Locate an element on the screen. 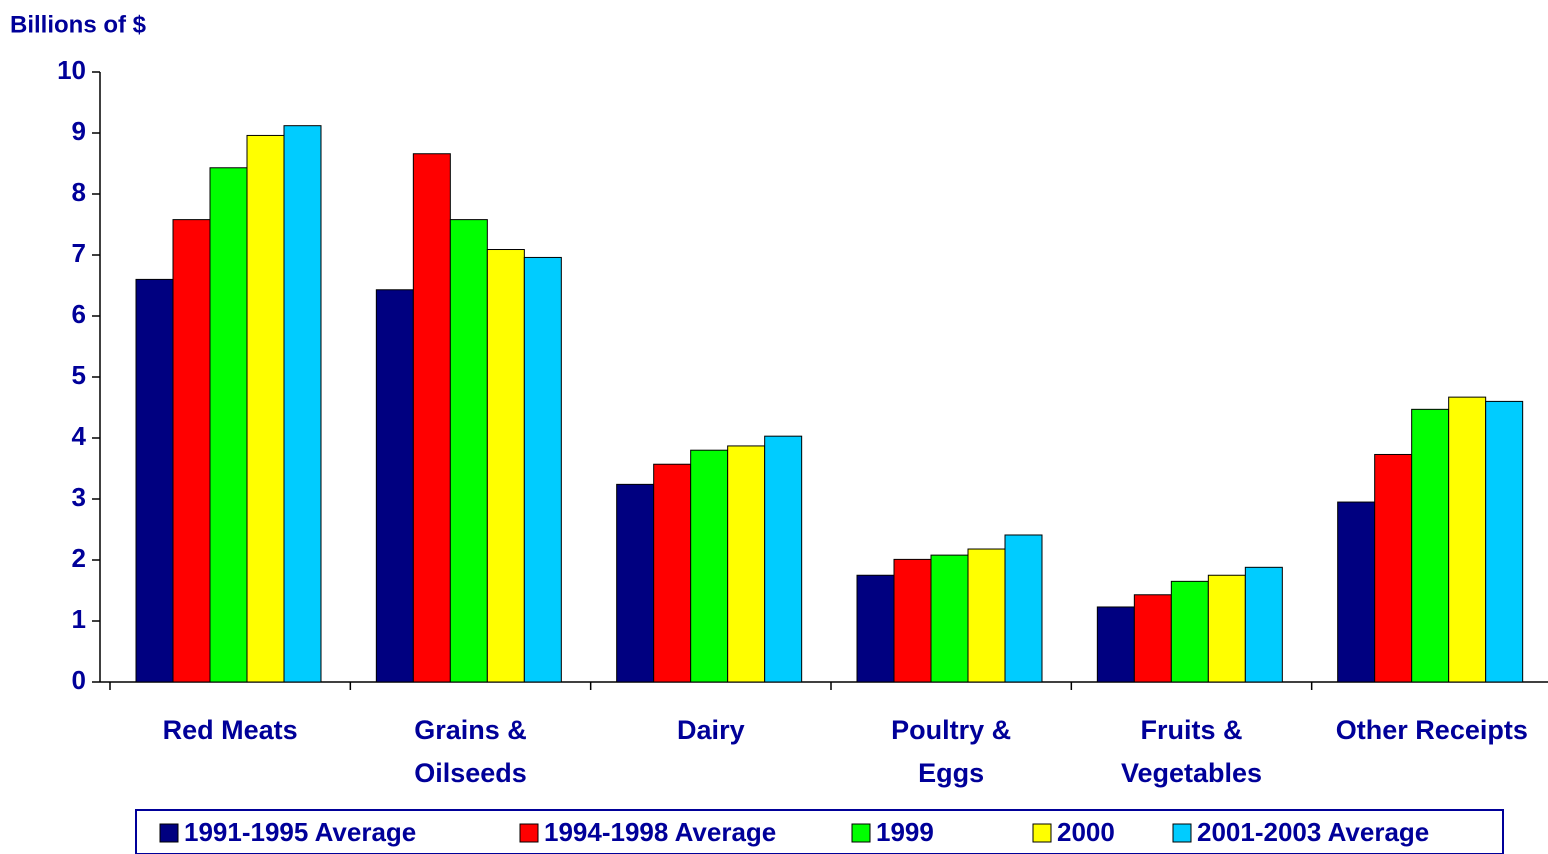 The width and height of the screenshot is (1548, 854). x-tick-label: Other Receipts is located at coordinates (1431, 730).